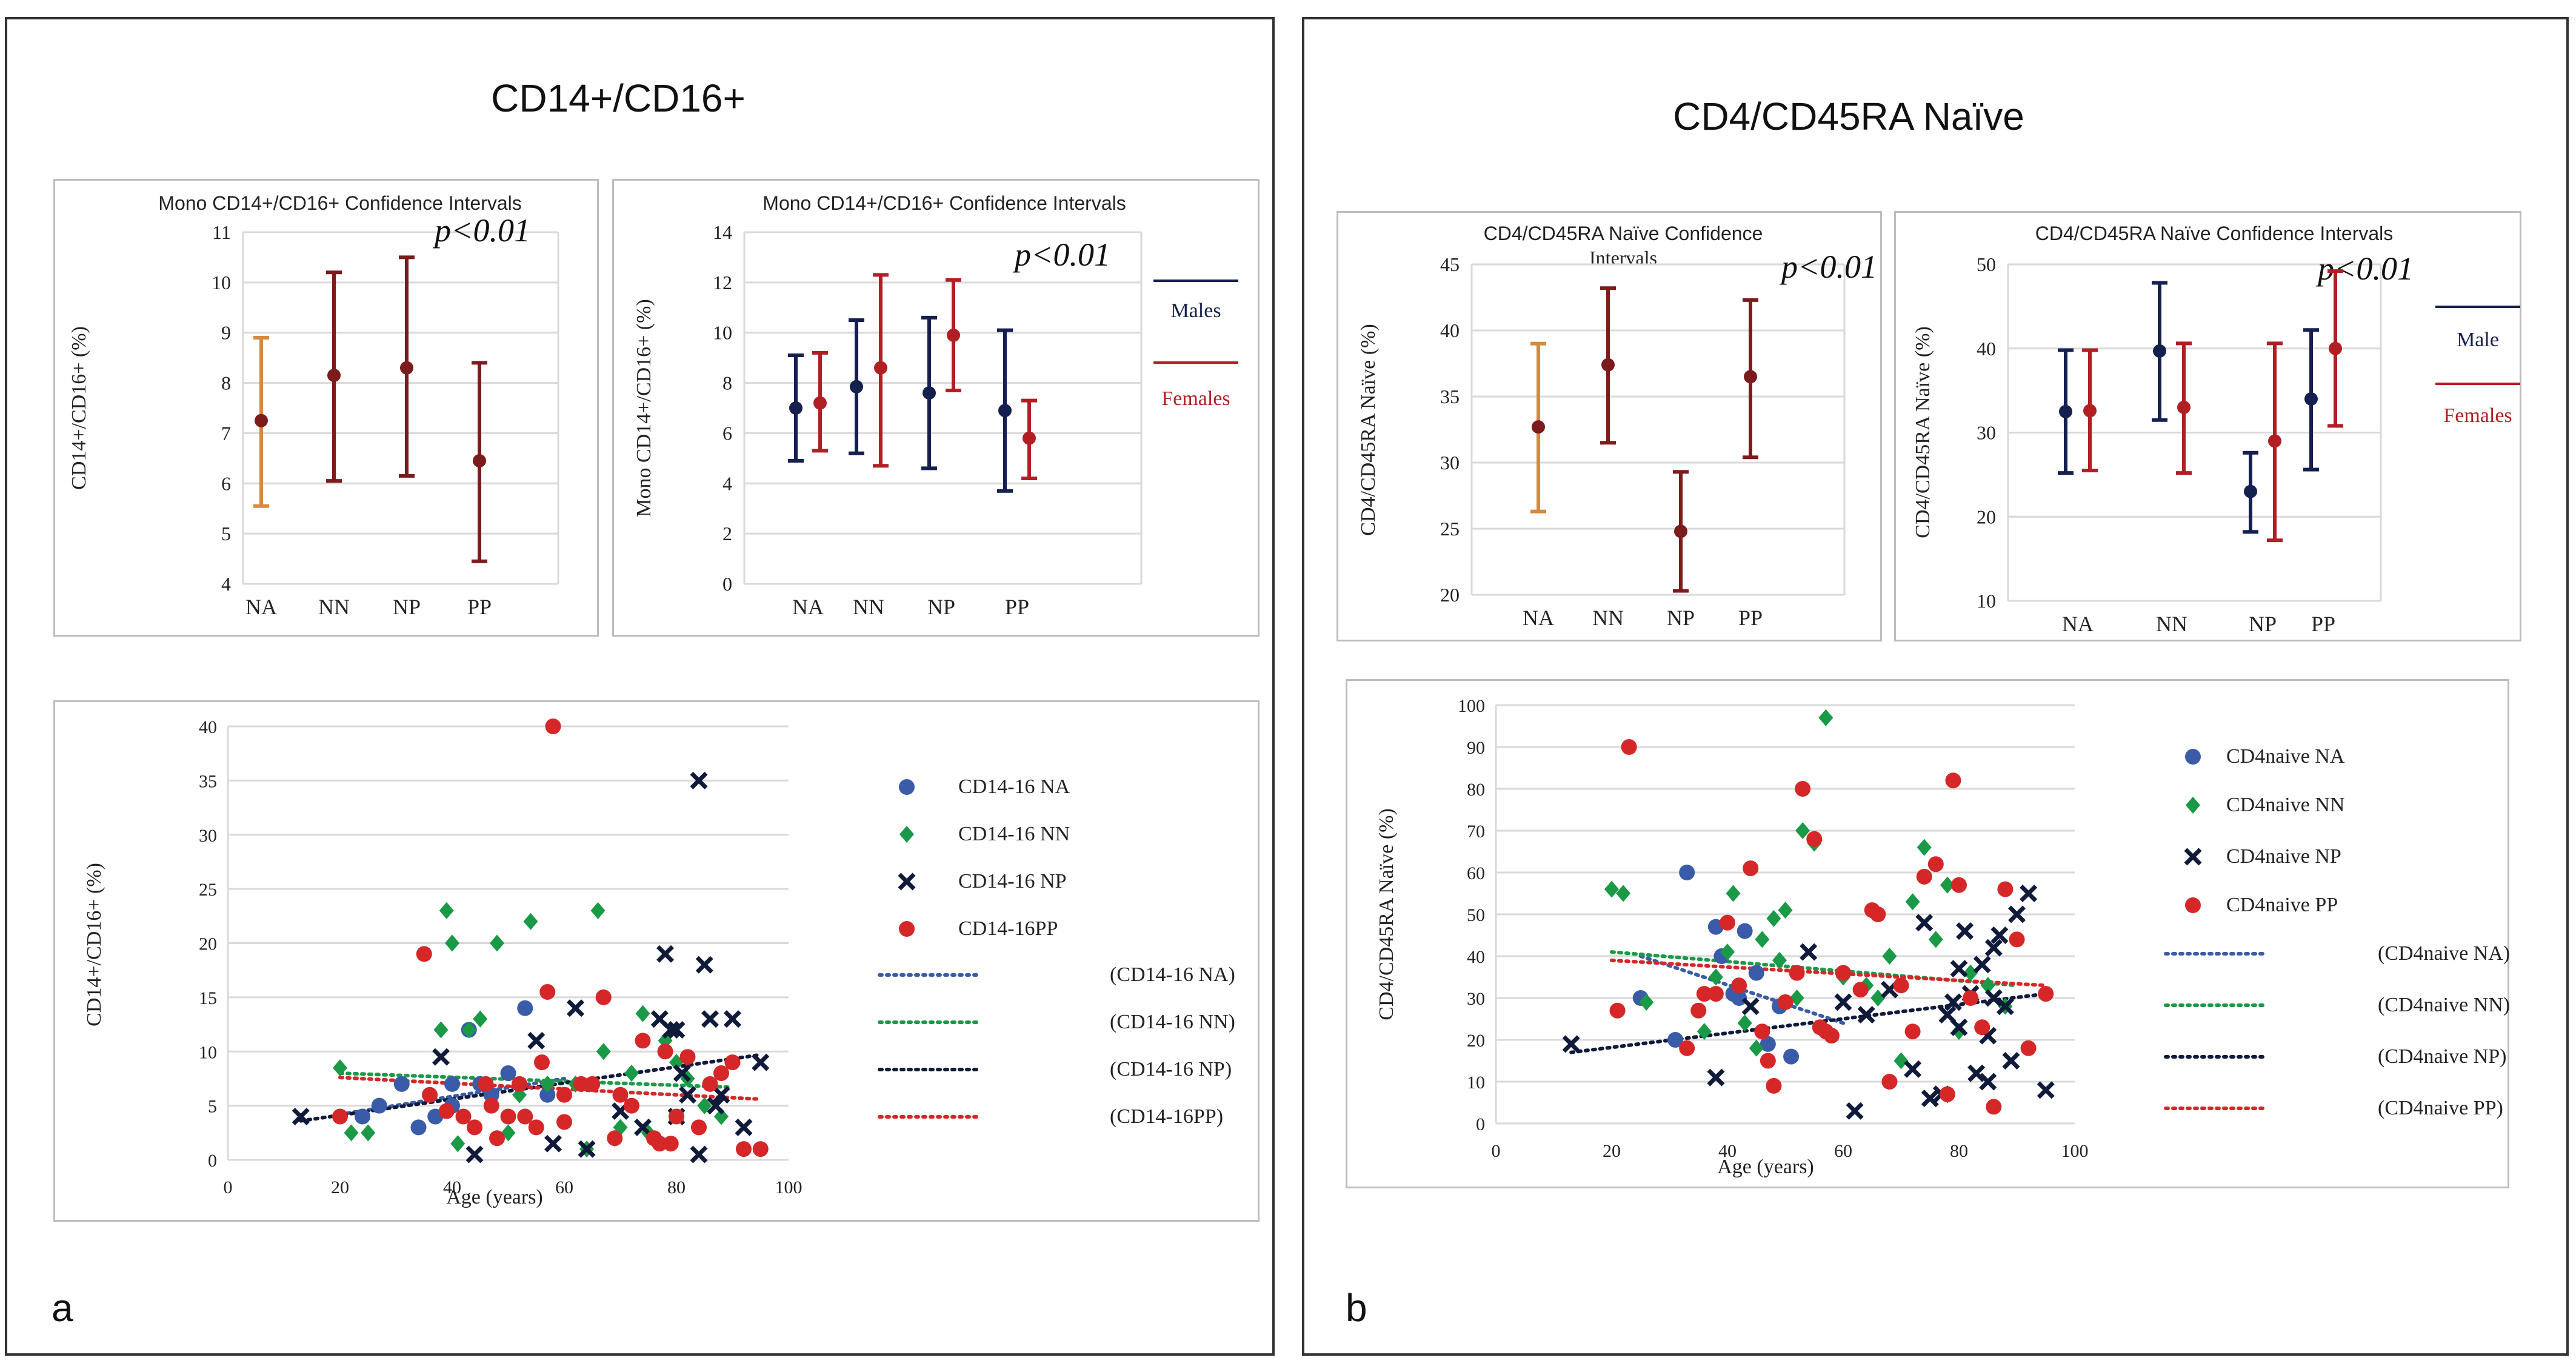  What do you see at coordinates (1356, 1308) in the screenshot?
I see `panel-b-letter: b` at bounding box center [1356, 1308].